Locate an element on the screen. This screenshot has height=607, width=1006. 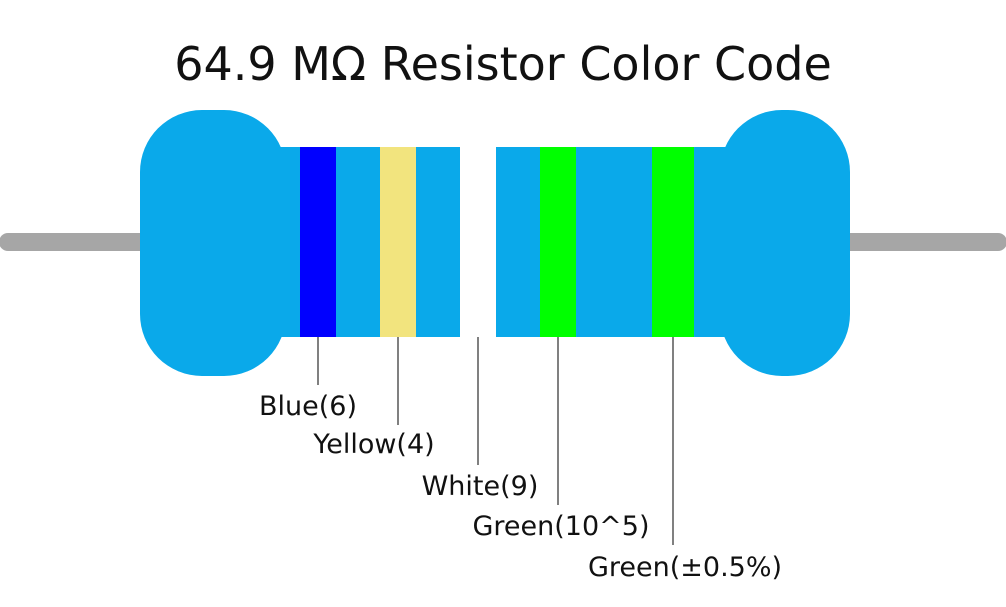
band-label: White(9) is located at coordinates (480, 486).